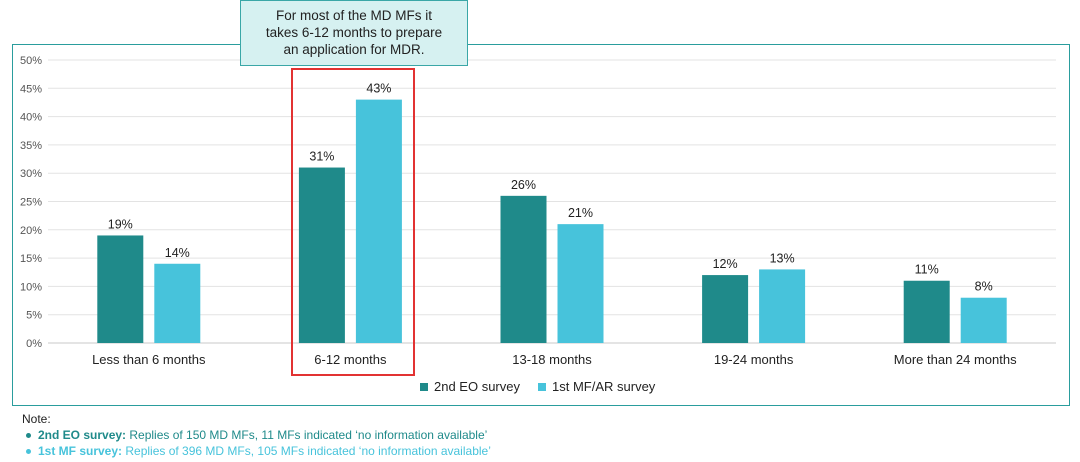 The width and height of the screenshot is (1080, 462). I want to click on data-label: 12%, so click(725, 264).